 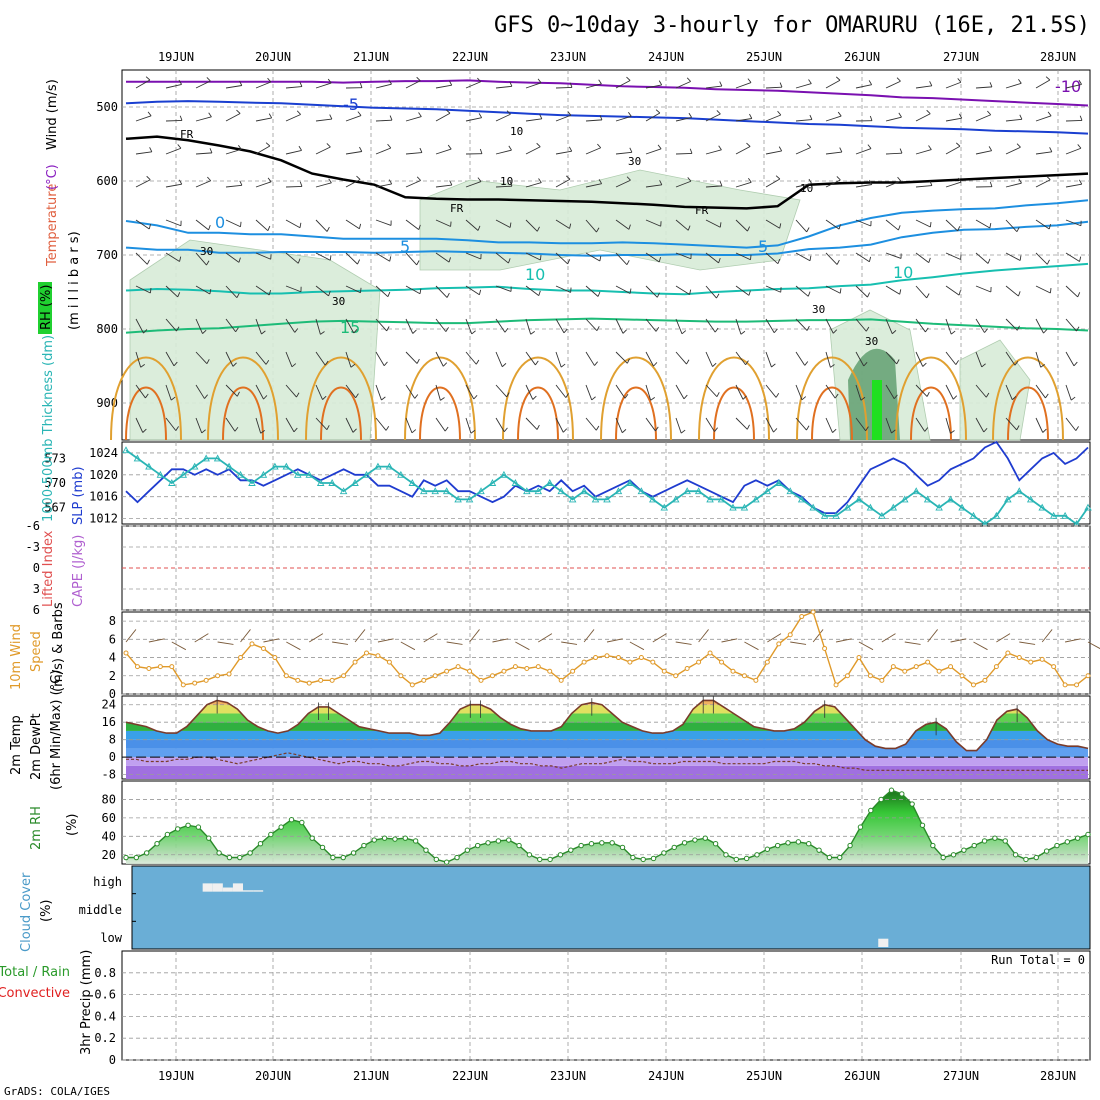 What do you see at coordinates (105, 1038) in the screenshot?
I see `precip-tick-label: 0.2` at bounding box center [105, 1038].